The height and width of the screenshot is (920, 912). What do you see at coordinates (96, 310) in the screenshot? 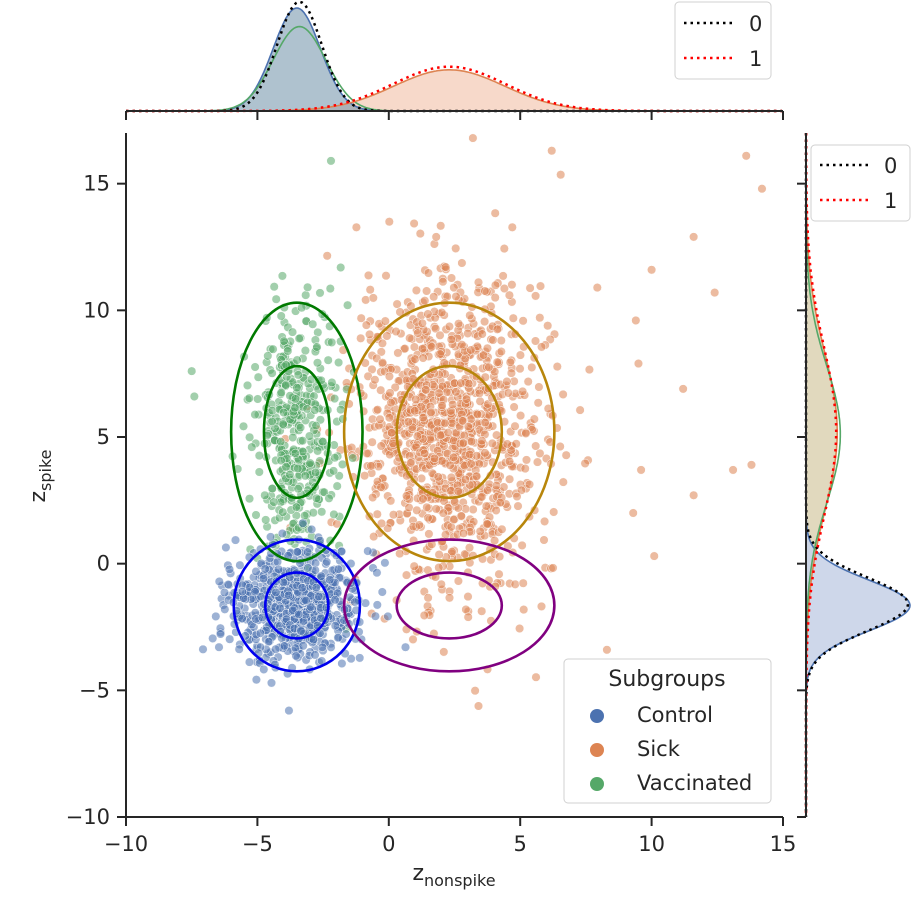
I see `y-tick-label: 10` at bounding box center [96, 310].